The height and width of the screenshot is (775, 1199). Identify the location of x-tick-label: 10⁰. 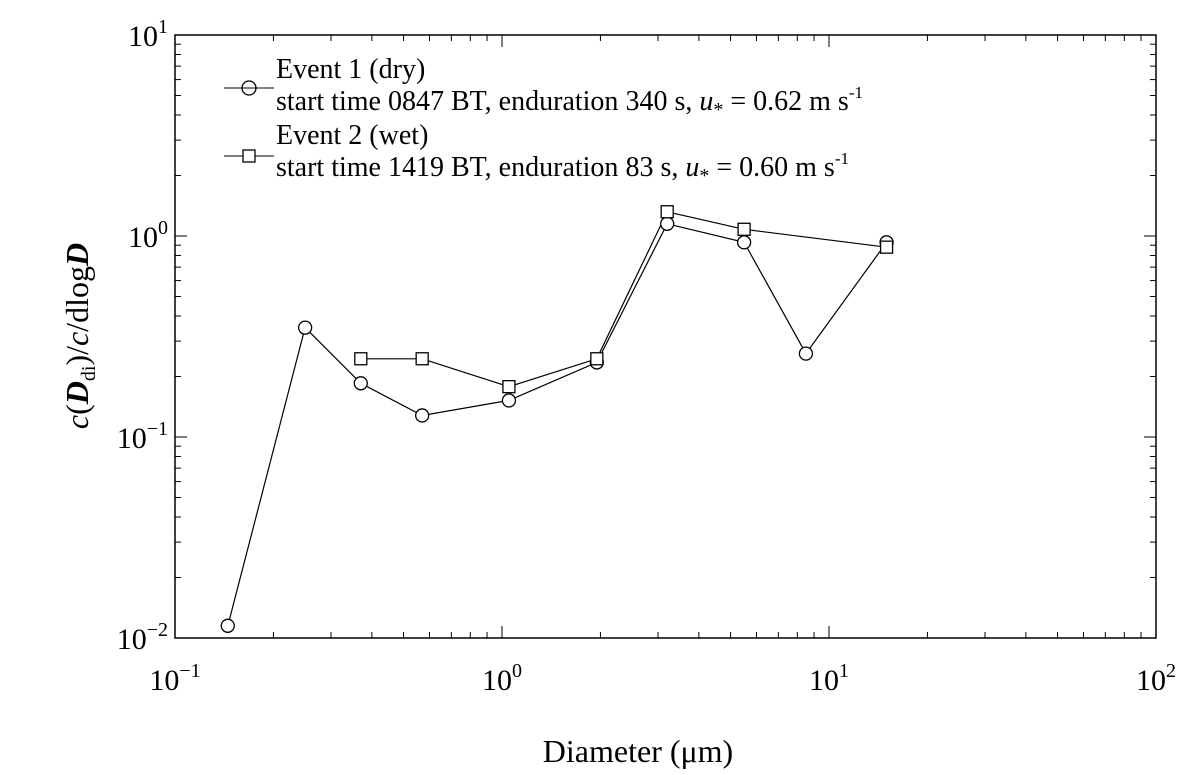
(502, 678).